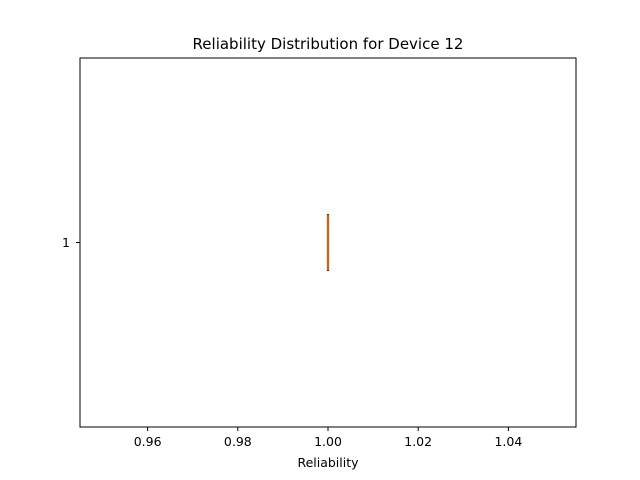  I want to click on chart-title: Reliability Distribution for Device 12, so click(328, 44).